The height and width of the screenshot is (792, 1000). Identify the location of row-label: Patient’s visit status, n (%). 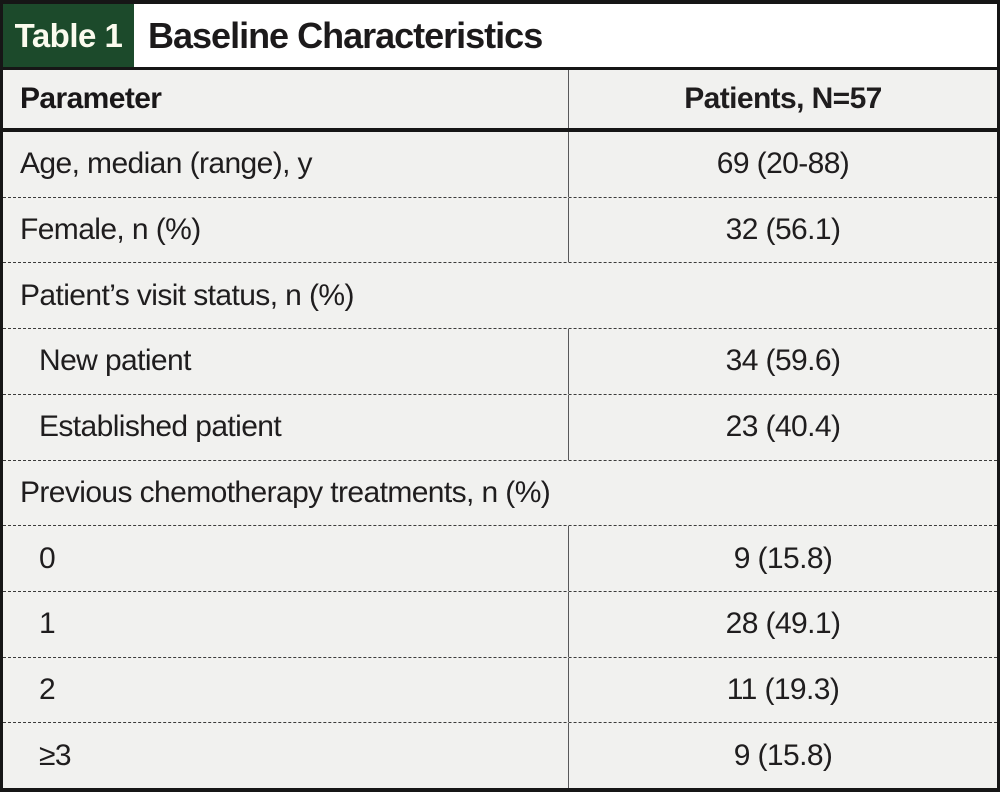
(187, 295).